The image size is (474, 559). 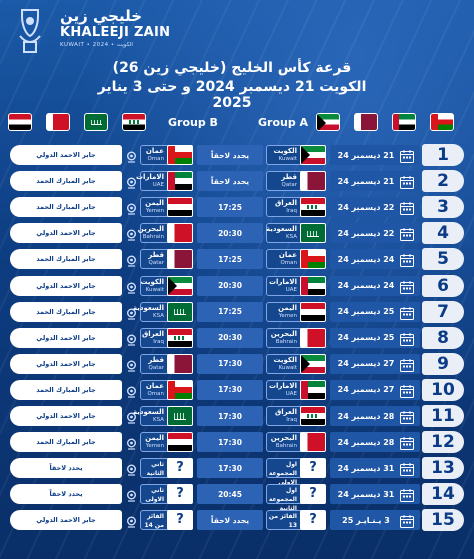 What do you see at coordinates (30, 31) in the screenshot?
I see `trophy-logo-icon` at bounding box center [30, 31].